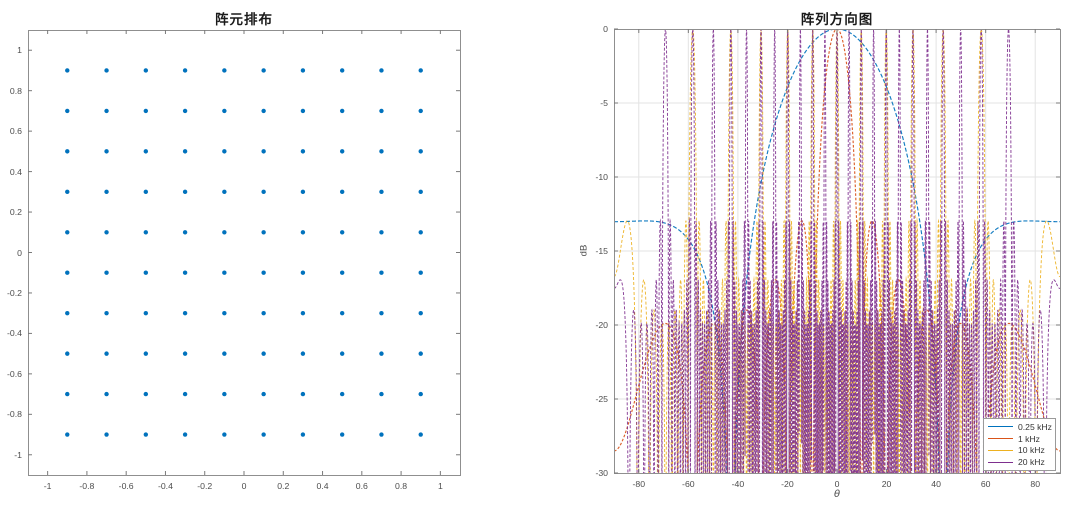  I want to click on left-y-tick-label: 1, so click(19, 50).